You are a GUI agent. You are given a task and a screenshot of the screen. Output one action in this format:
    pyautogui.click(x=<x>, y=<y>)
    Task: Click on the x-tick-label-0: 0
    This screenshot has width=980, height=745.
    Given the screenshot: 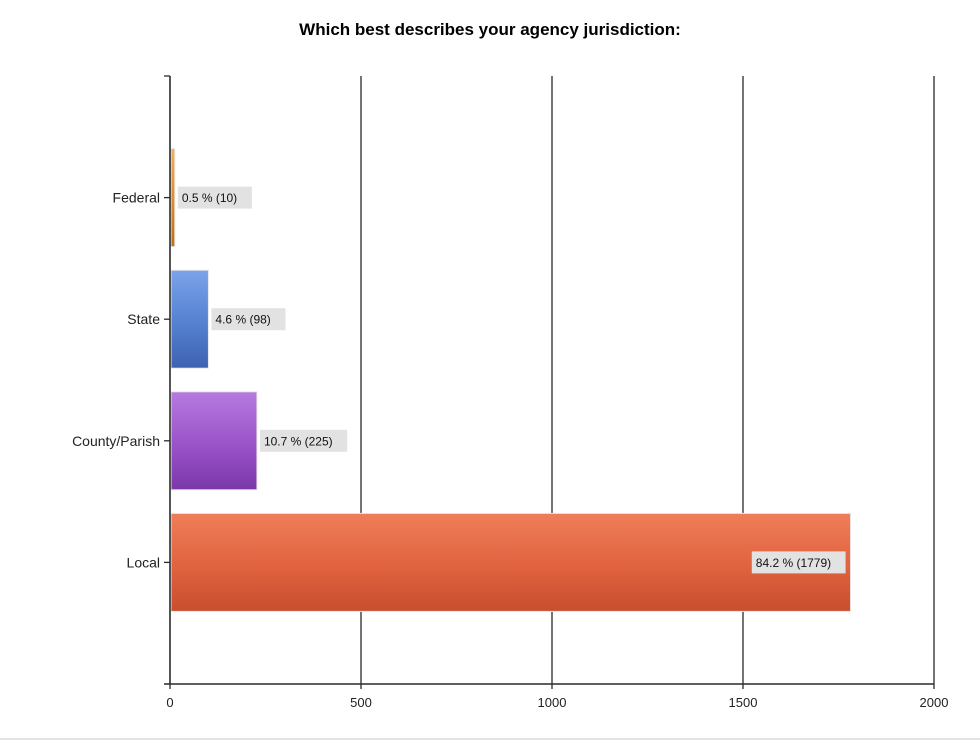 What is the action you would take?
    pyautogui.click(x=169, y=702)
    